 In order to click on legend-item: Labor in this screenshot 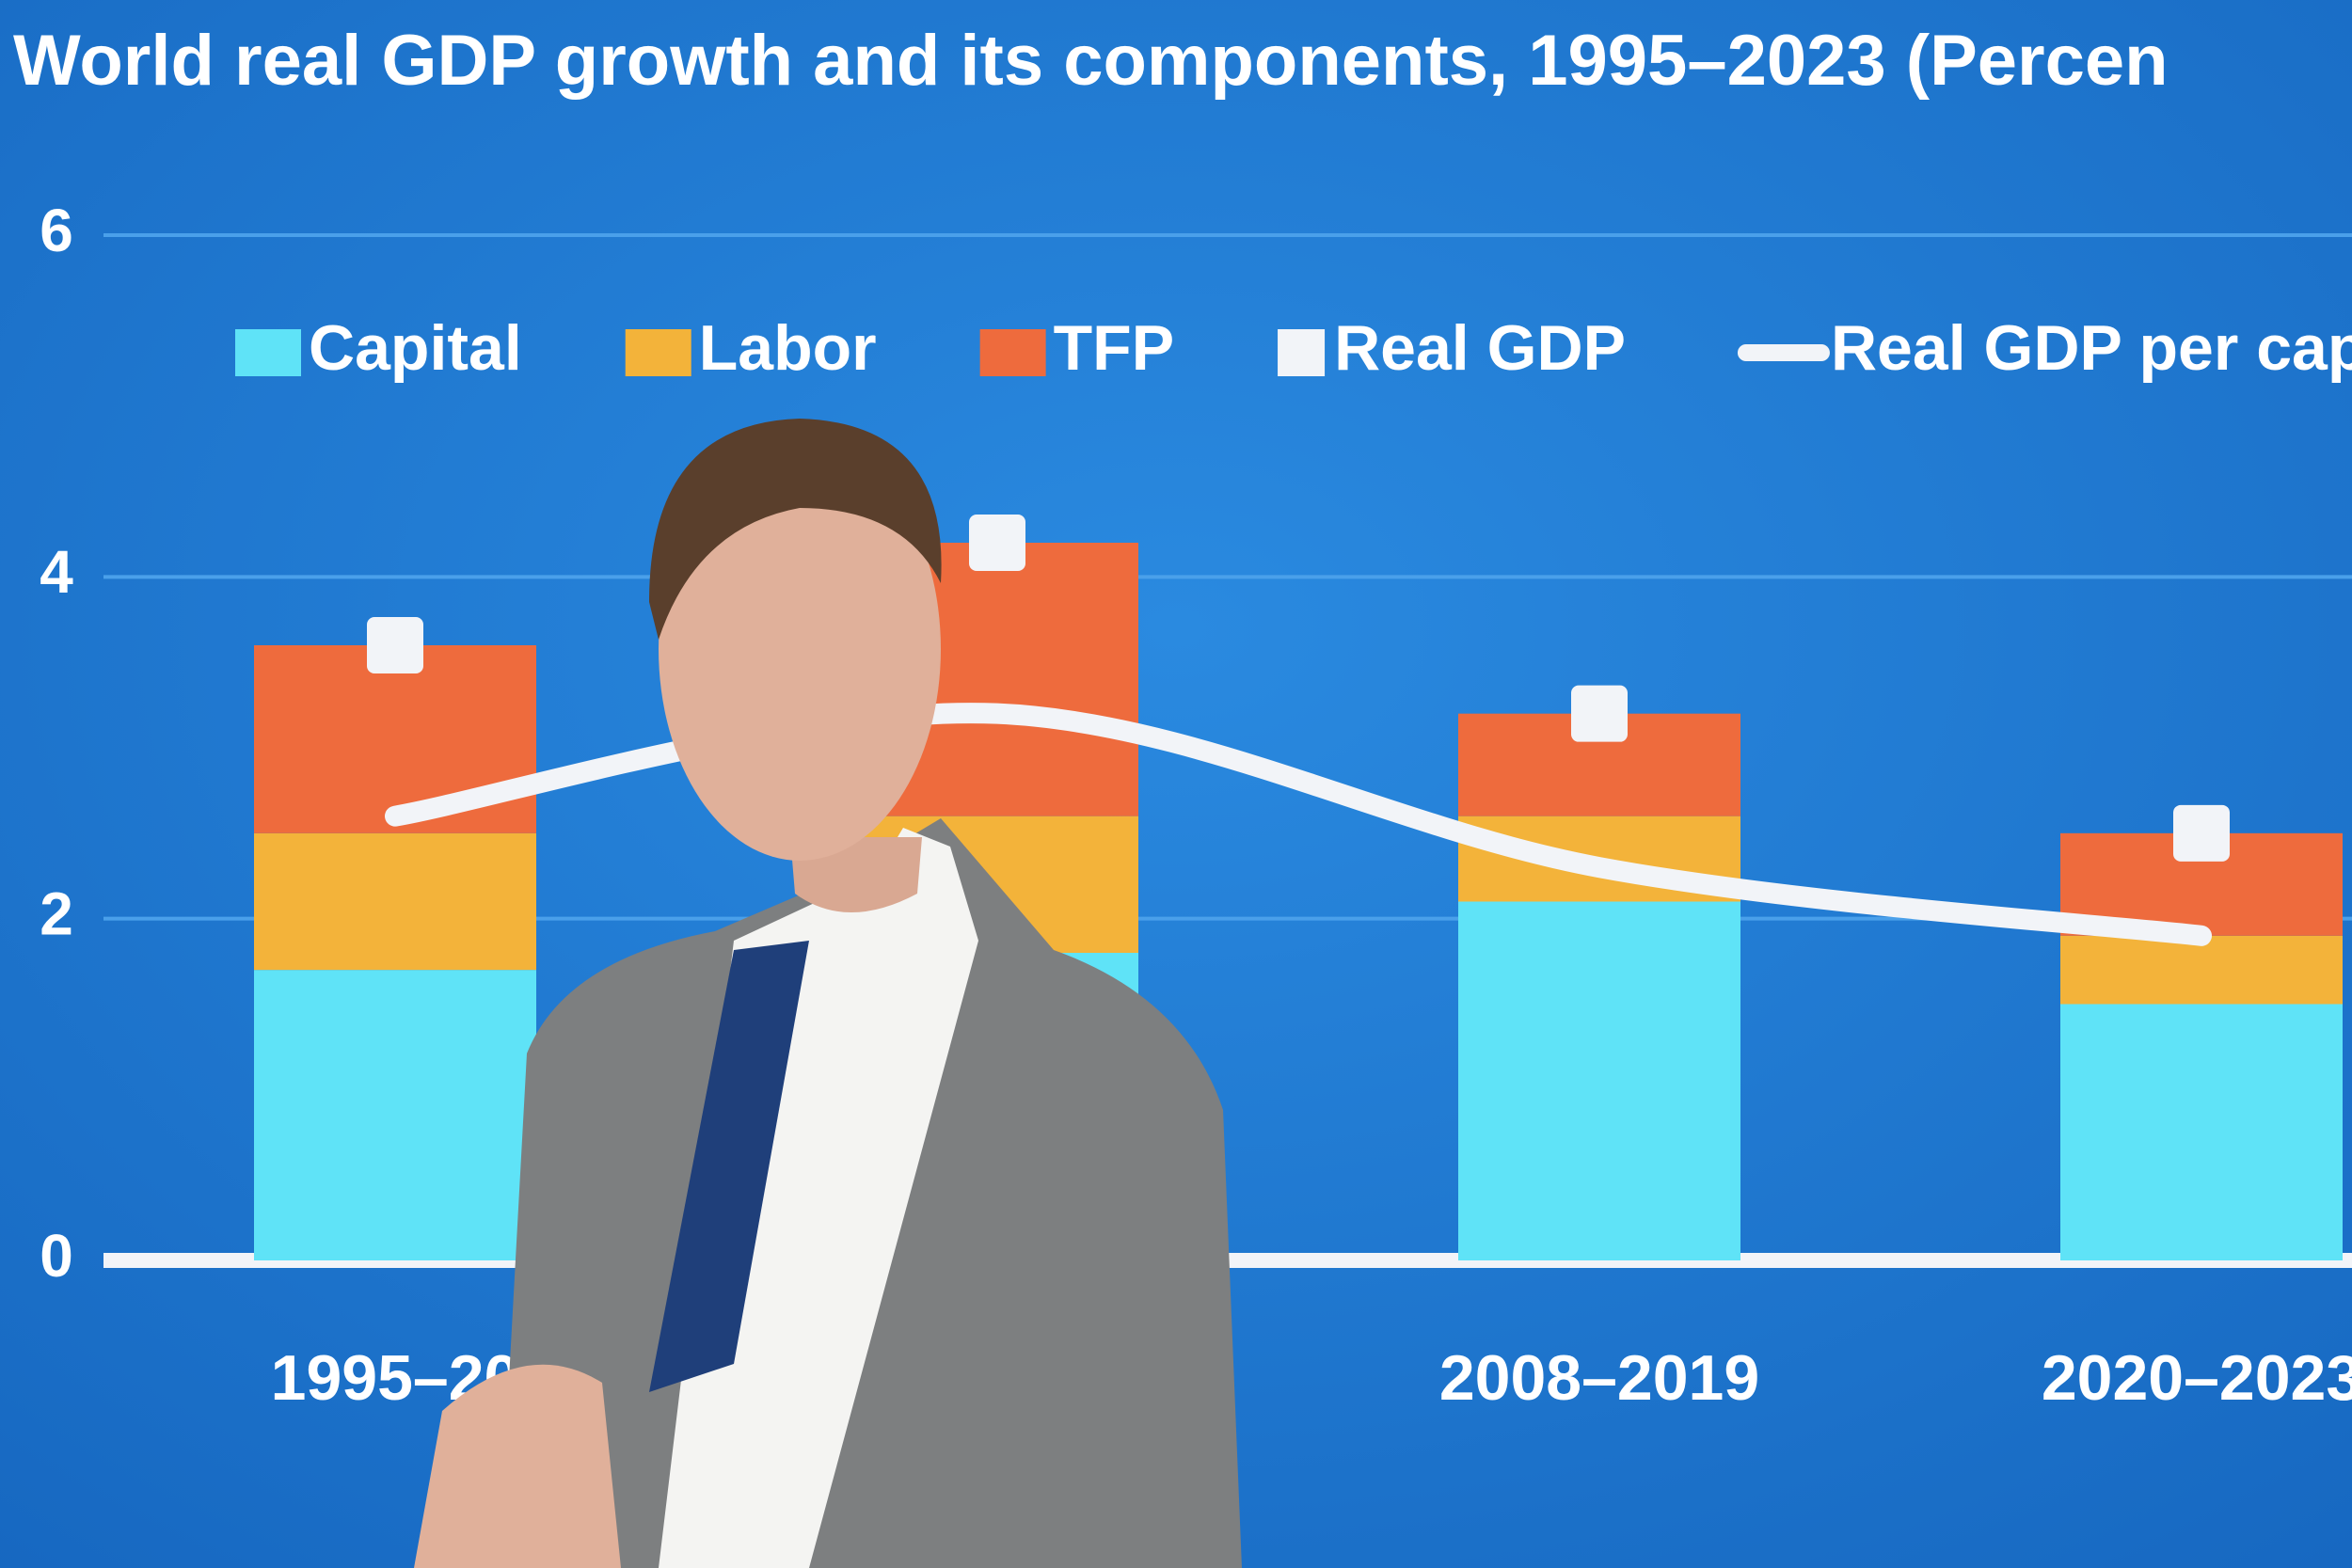, I will do `click(751, 348)`.